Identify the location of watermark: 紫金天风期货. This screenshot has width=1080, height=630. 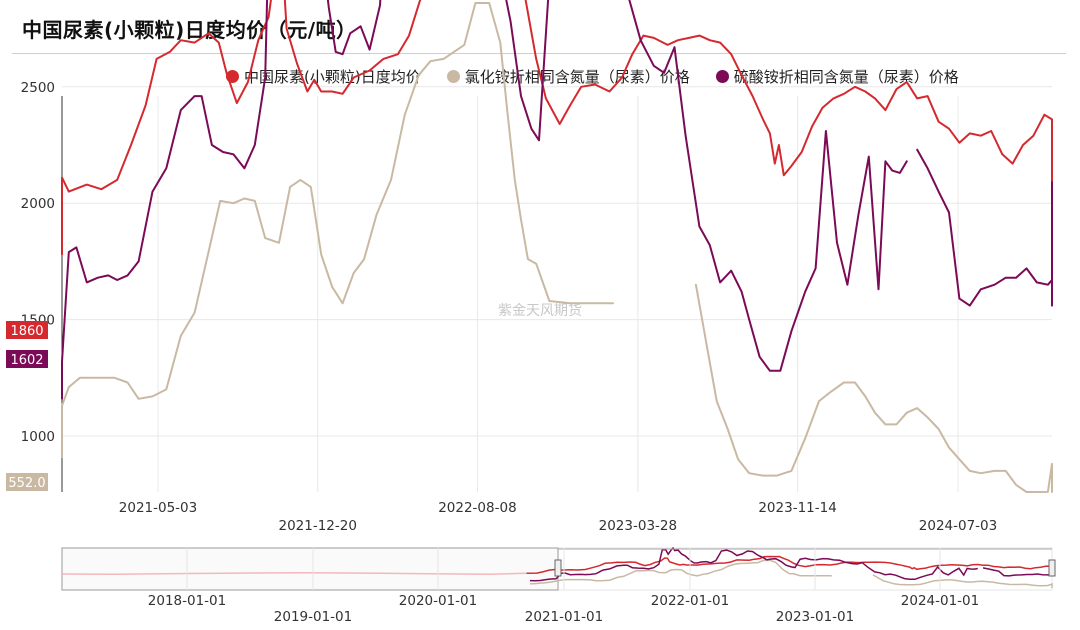
(540, 310).